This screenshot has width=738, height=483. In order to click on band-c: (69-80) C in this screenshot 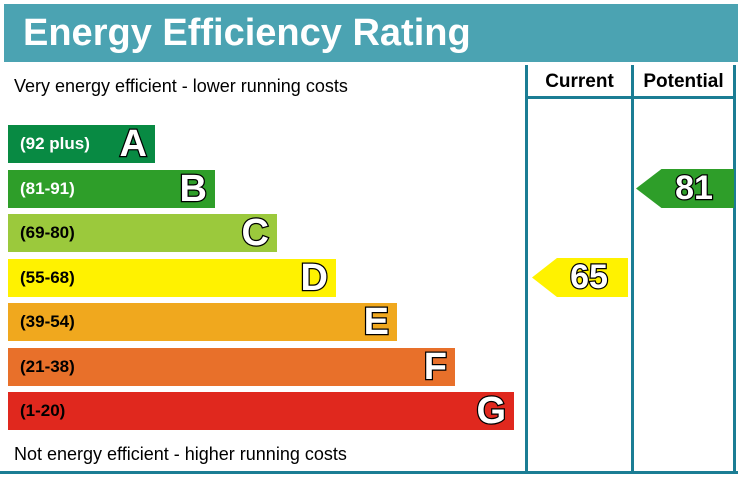, I will do `click(142, 233)`.